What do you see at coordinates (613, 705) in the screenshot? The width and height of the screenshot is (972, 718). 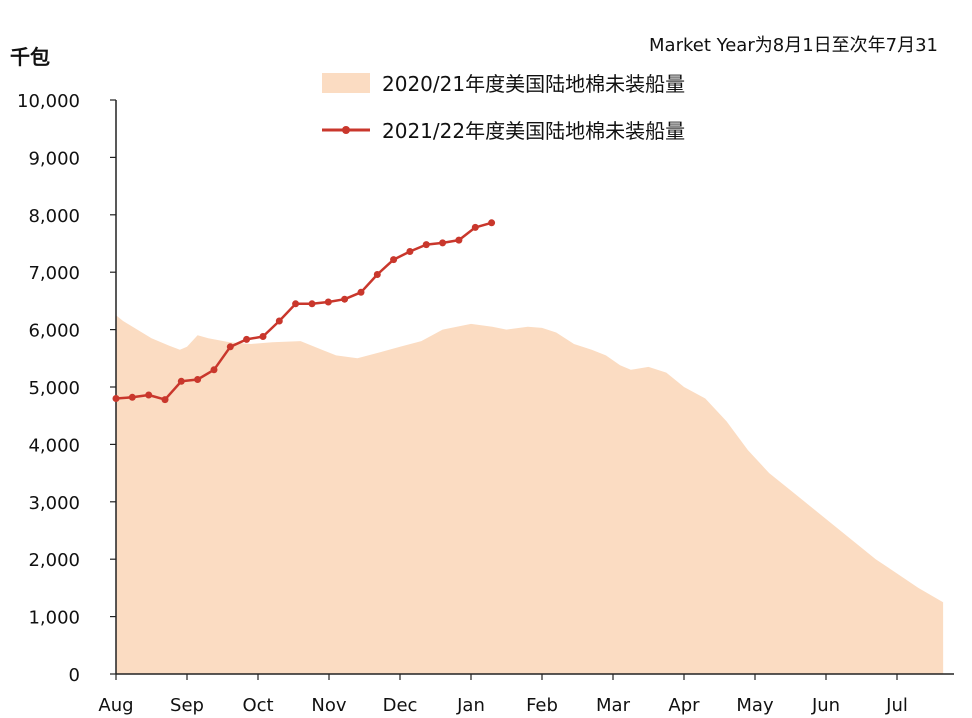 I see `x-tick-label: Mar` at bounding box center [613, 705].